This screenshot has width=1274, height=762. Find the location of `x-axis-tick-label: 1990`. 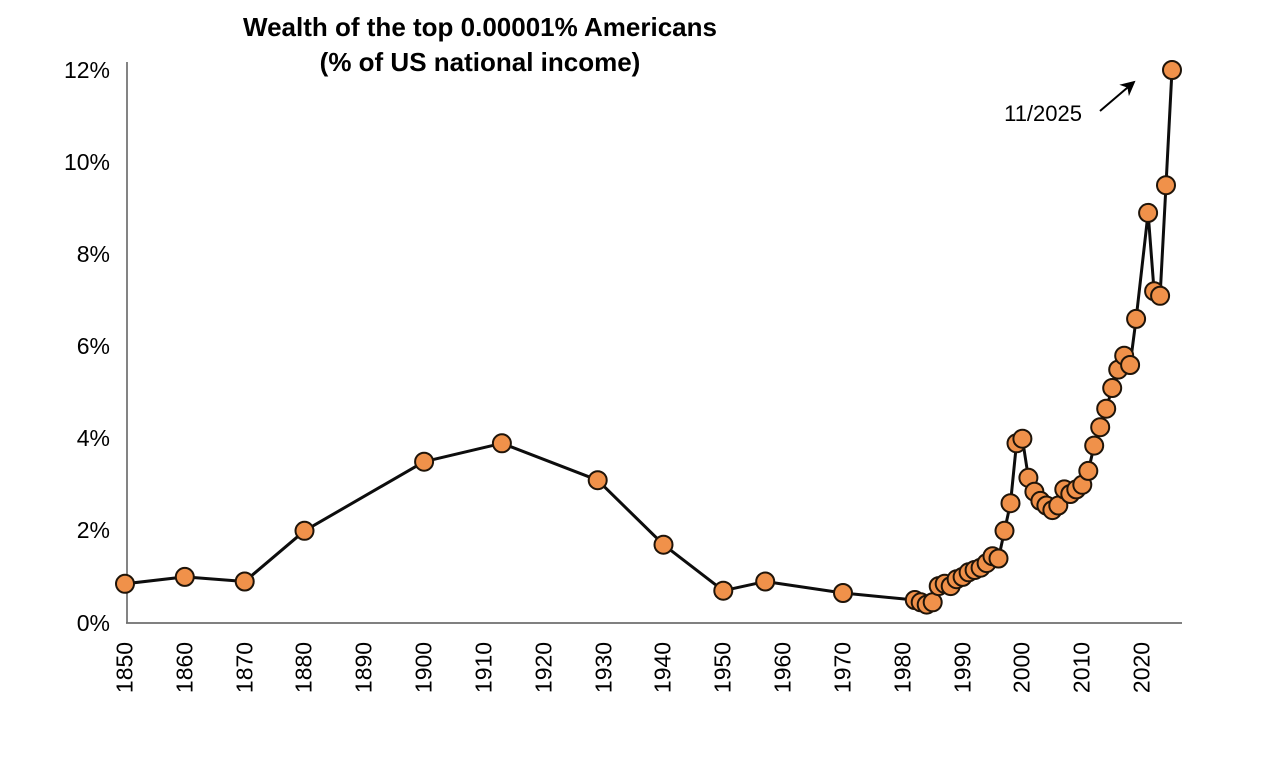

x-axis-tick-label: 1990 is located at coordinates (962, 667).